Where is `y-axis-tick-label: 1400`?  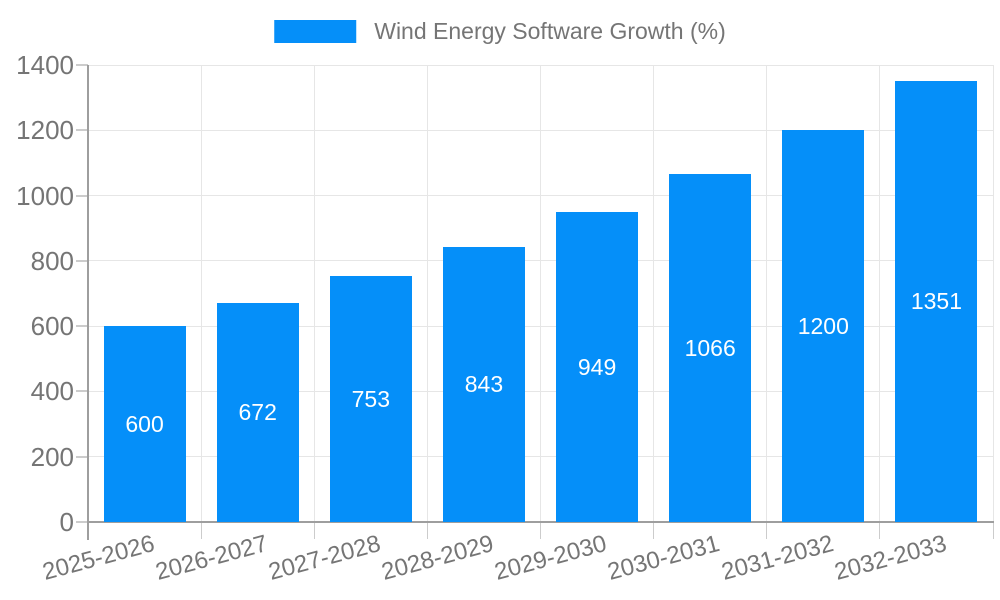
y-axis-tick-label: 1400 is located at coordinates (45, 65).